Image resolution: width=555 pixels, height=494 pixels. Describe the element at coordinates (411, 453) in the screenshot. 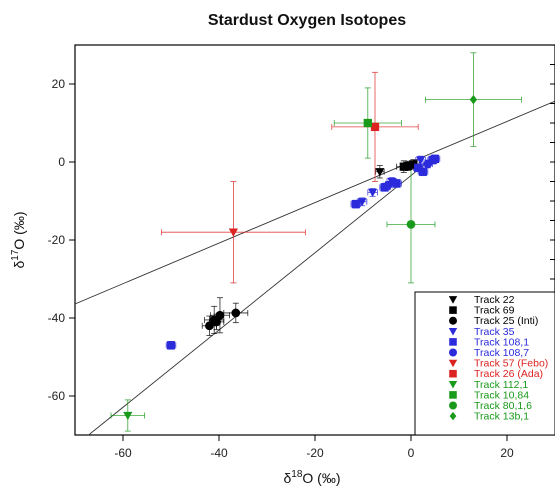

I see `x-tick-label: 0` at that location.